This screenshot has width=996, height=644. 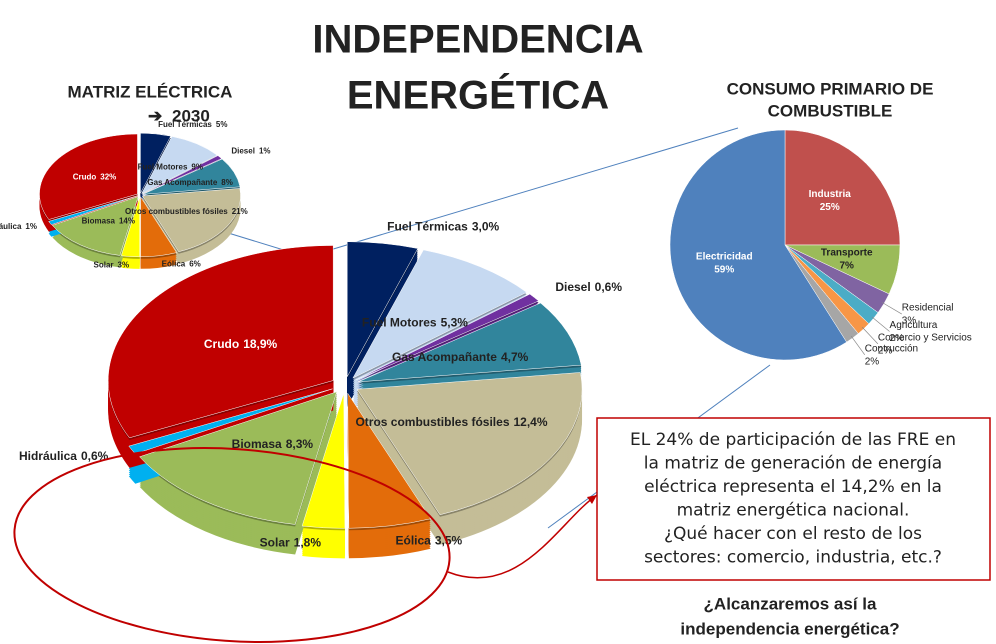 I want to click on value-label: 8%, so click(x=227, y=182).